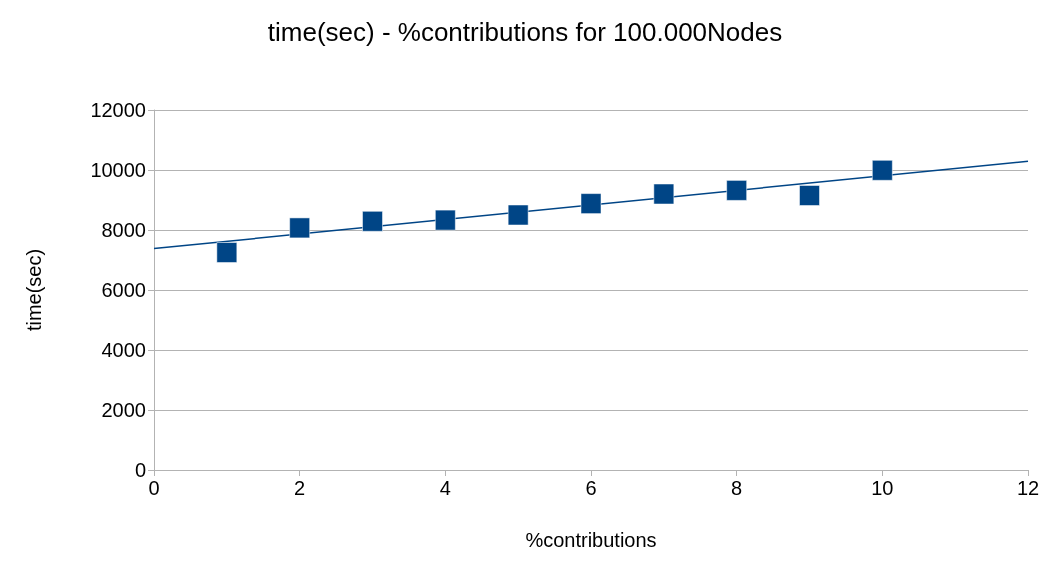 This screenshot has height=572, width=1050. I want to click on x-tick-label: 10, so click(882, 488).